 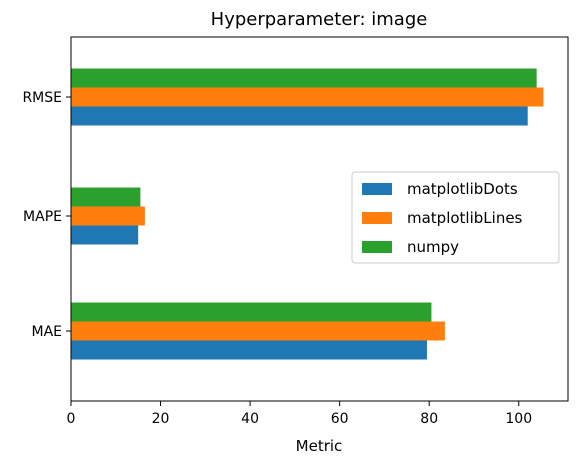 What do you see at coordinates (465, 218) in the screenshot?
I see `legend-label: matplotlibLines` at bounding box center [465, 218].